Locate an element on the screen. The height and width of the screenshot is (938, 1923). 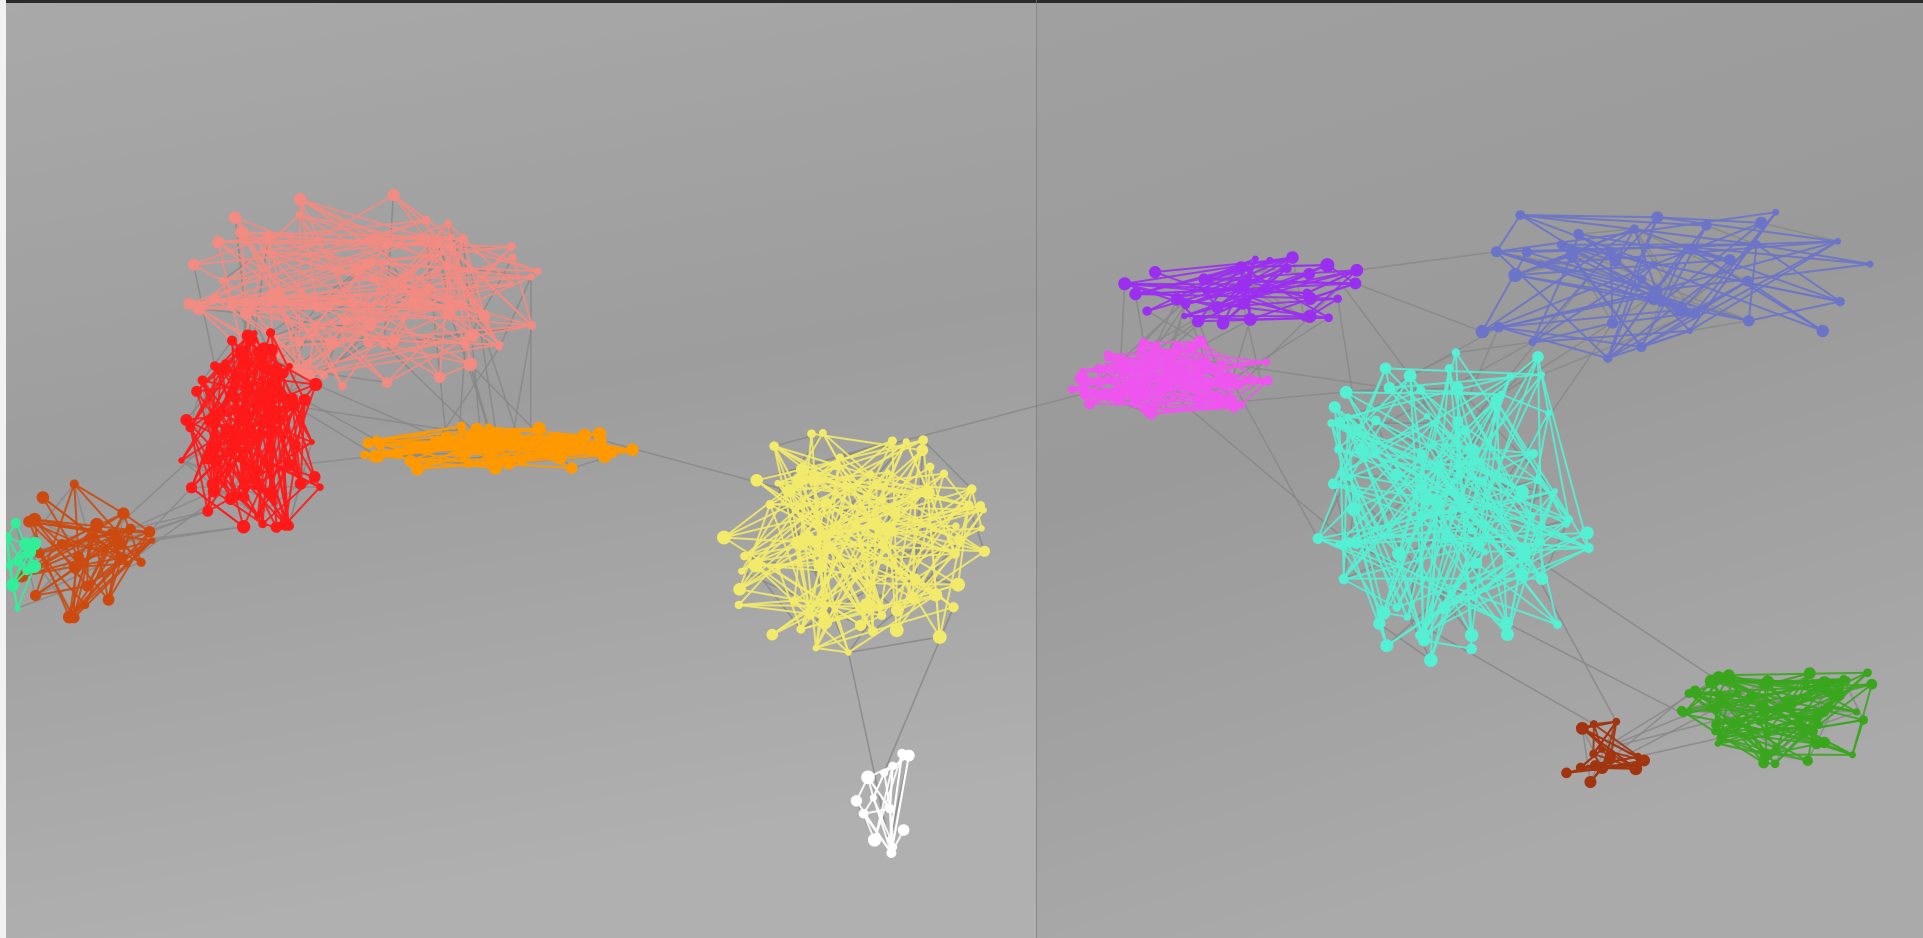
cluster-salmon is located at coordinates (362, 289).